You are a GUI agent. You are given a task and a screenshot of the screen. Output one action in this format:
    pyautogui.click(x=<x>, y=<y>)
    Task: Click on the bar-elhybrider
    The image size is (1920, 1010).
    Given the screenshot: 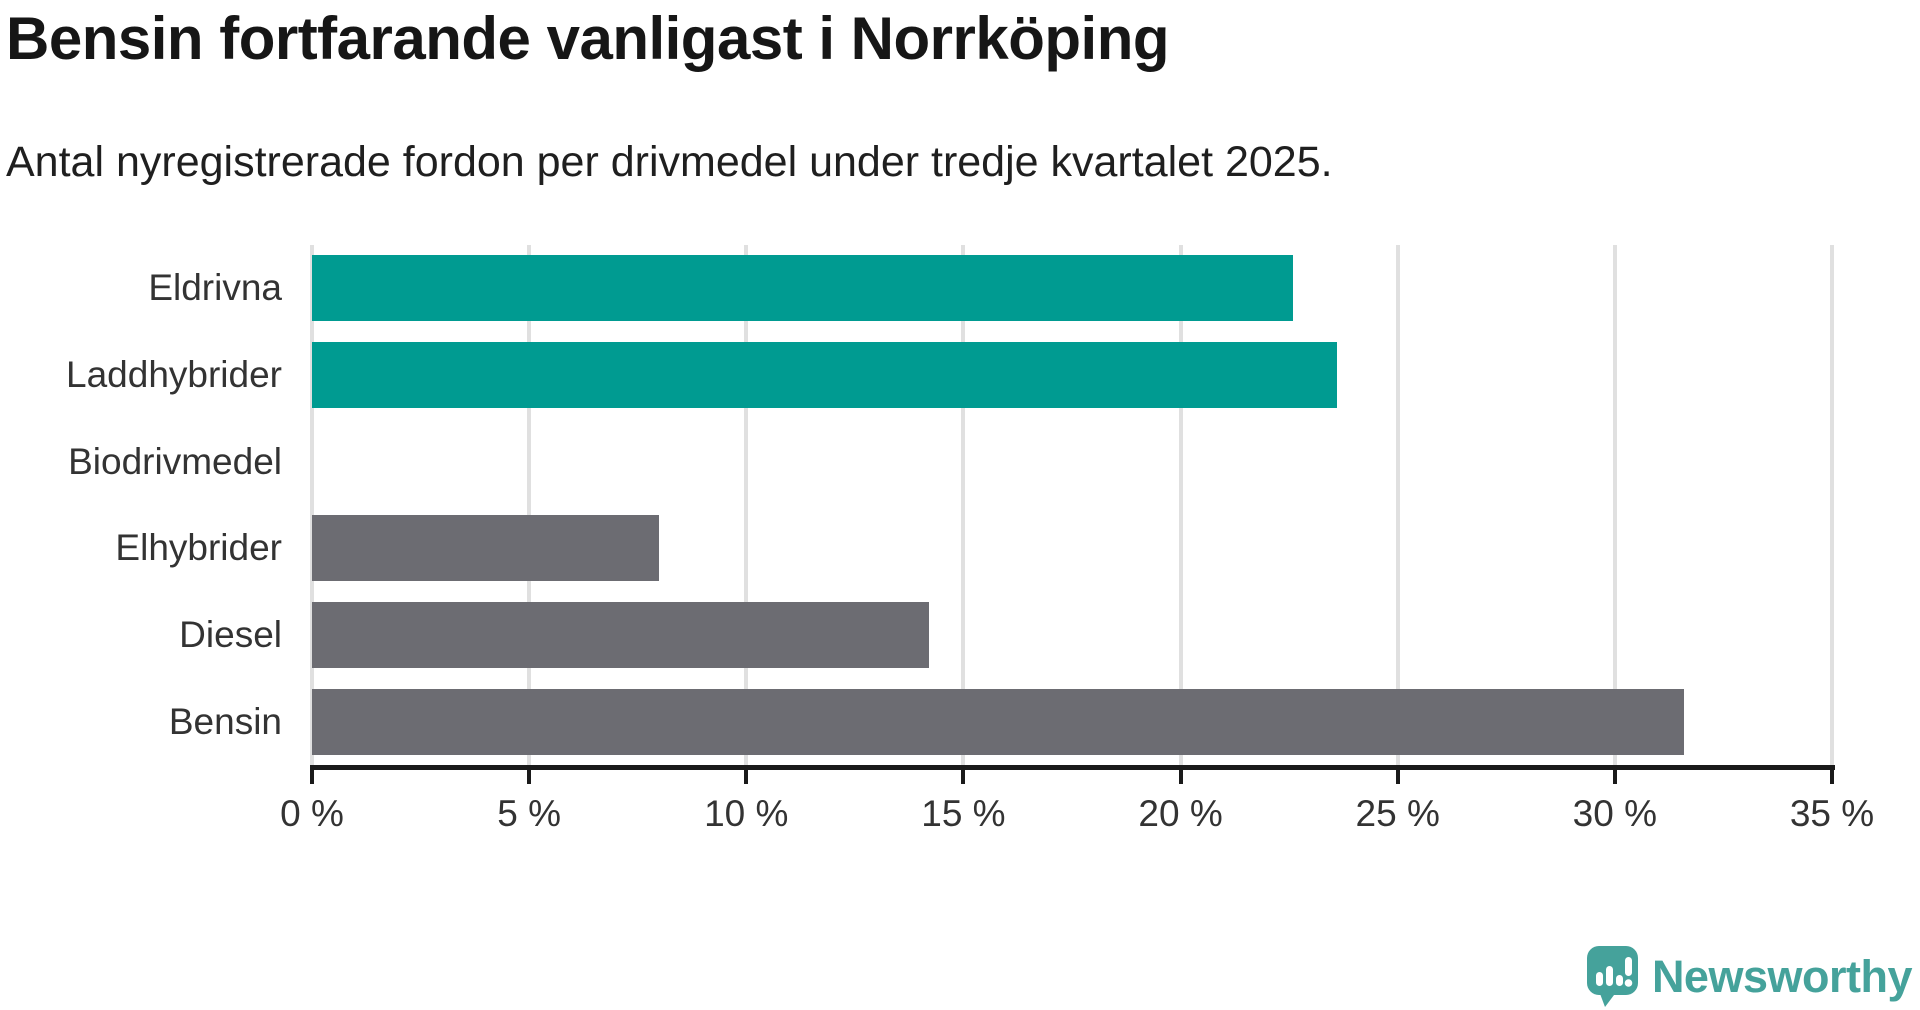 What is the action you would take?
    pyautogui.click(x=486, y=548)
    